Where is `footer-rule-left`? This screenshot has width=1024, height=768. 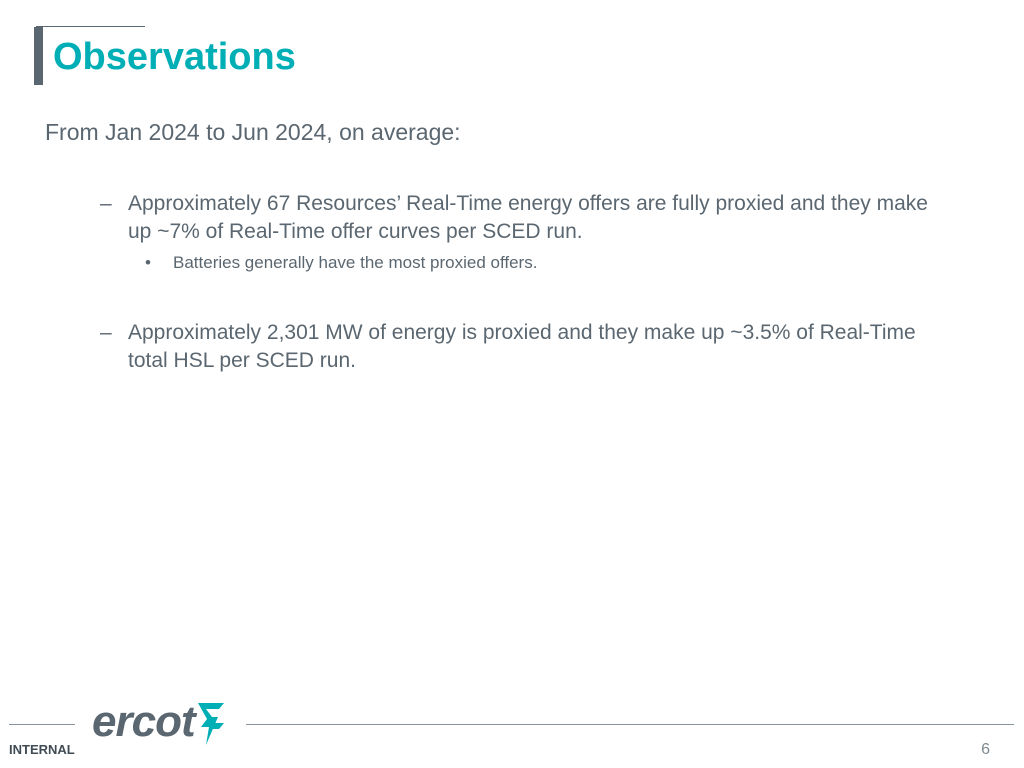 footer-rule-left is located at coordinates (42, 724).